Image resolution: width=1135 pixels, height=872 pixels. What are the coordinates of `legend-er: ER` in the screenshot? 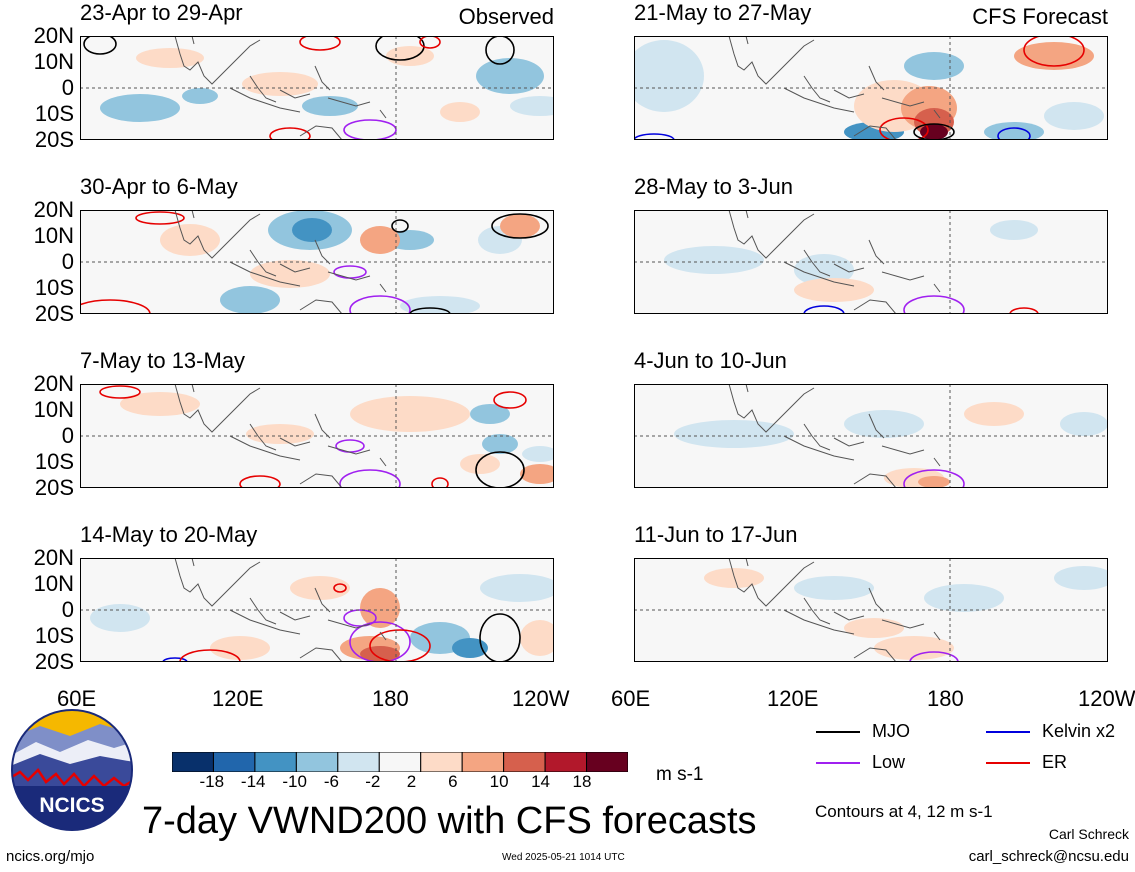 It's located at (1026, 762).